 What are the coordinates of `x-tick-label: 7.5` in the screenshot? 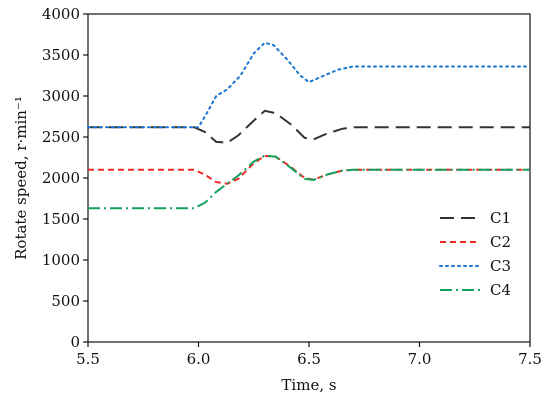 It's located at (530, 359).